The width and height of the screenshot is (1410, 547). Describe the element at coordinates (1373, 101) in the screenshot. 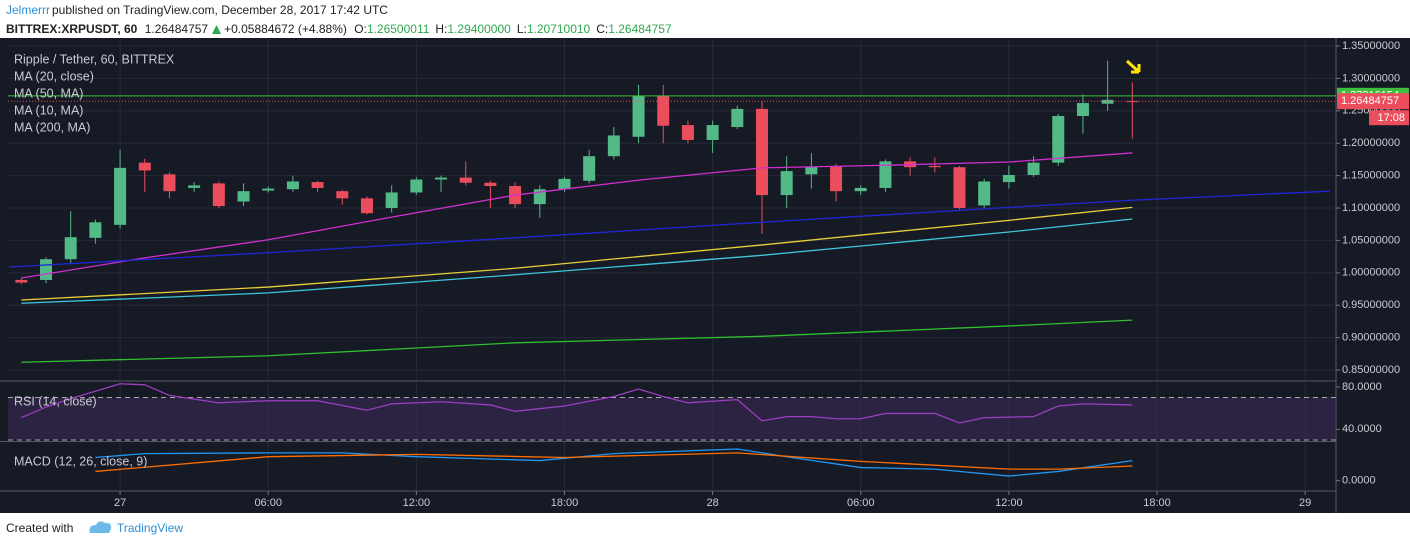

I see `price-label-box` at that location.